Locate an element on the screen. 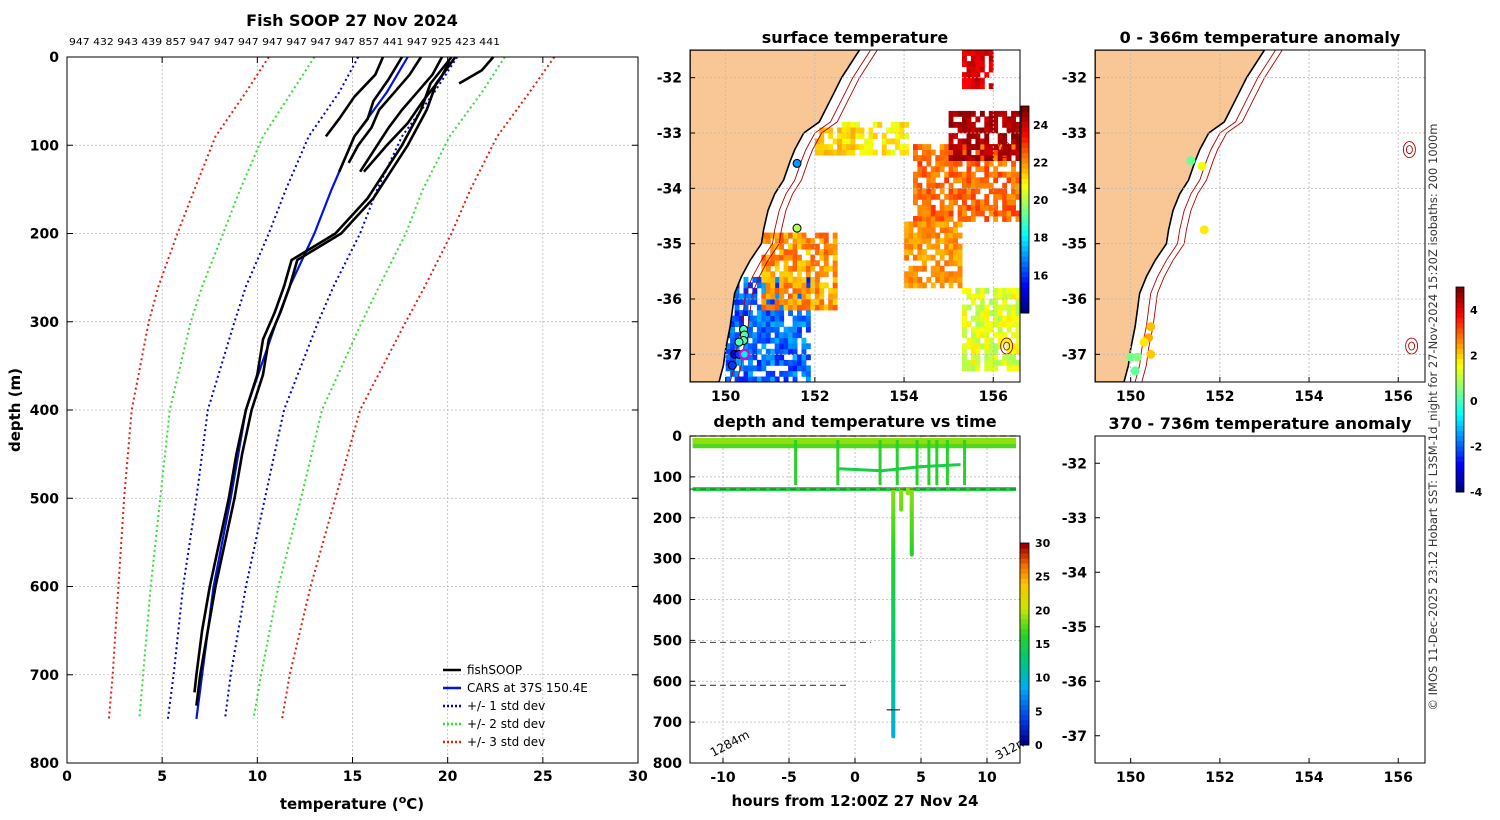 The width and height of the screenshot is (1500, 820). x-tick-label: 0 is located at coordinates (855, 778).